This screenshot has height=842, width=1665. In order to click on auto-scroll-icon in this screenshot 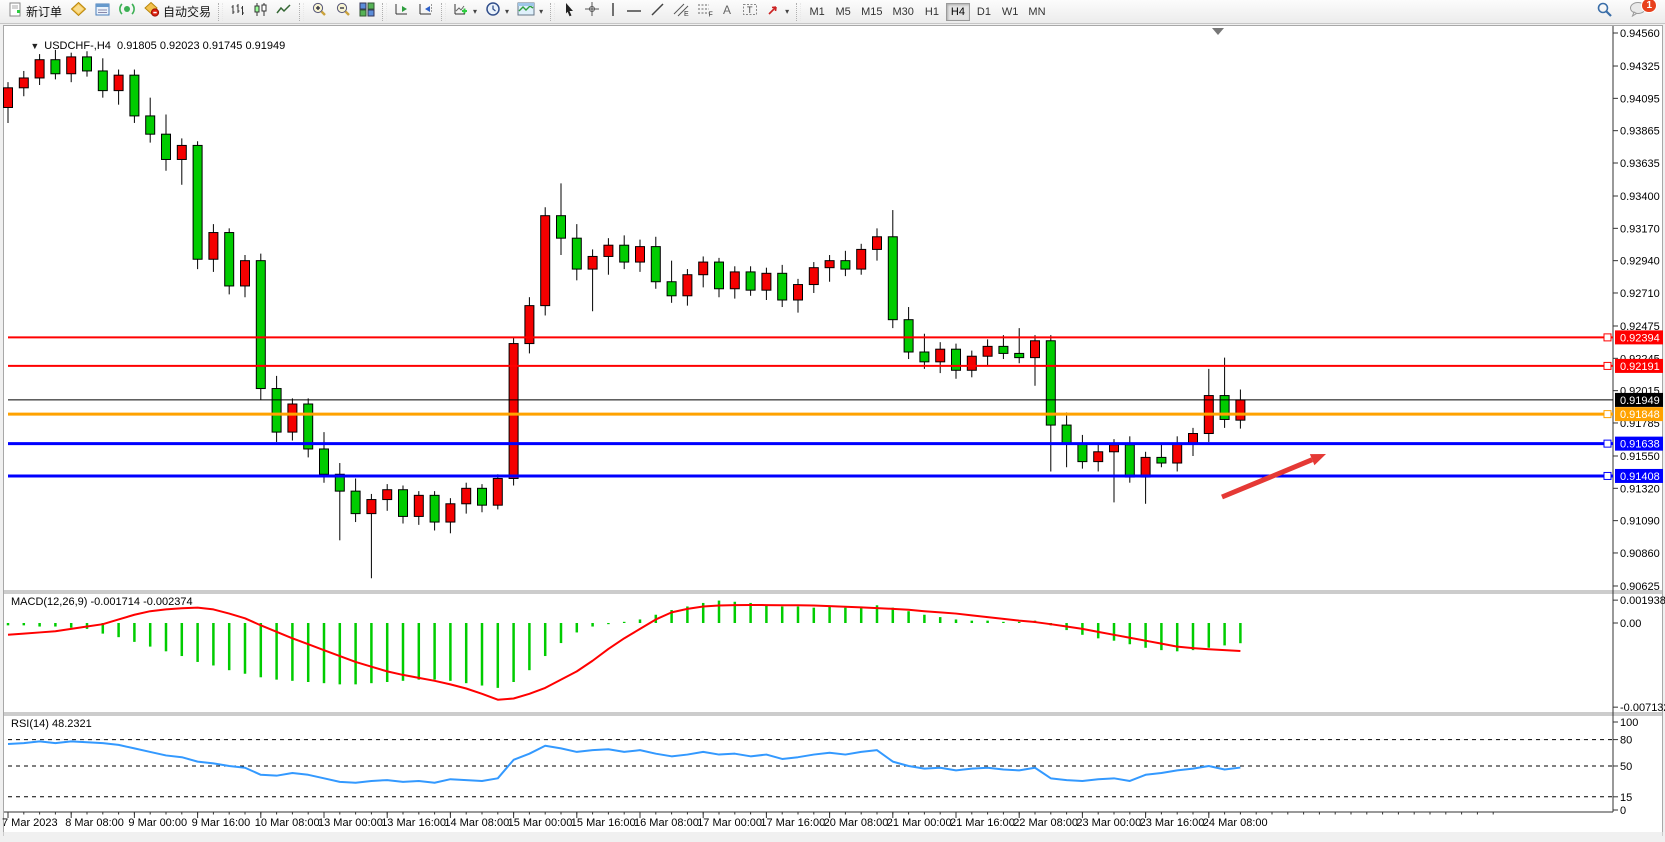, I will do `click(402, 12)`.